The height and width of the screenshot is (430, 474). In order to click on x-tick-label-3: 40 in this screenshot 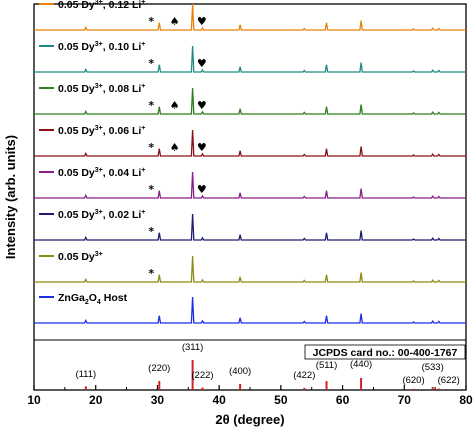, I will do `click(219, 400)`.